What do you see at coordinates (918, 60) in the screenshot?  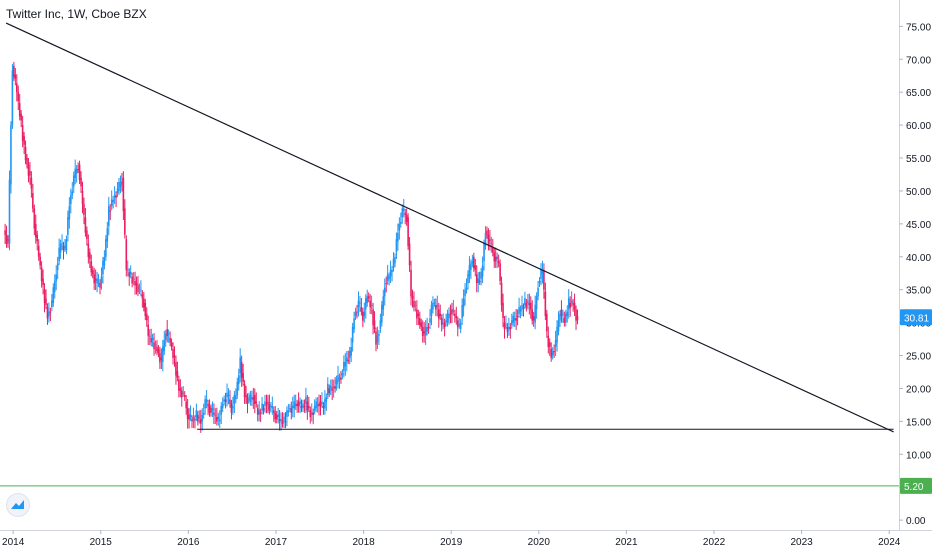 I see `price-axis-label: 70.00` at bounding box center [918, 60].